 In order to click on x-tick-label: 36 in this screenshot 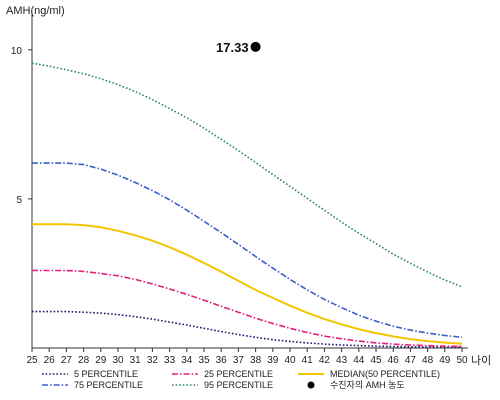, I will do `click(222, 360)`.